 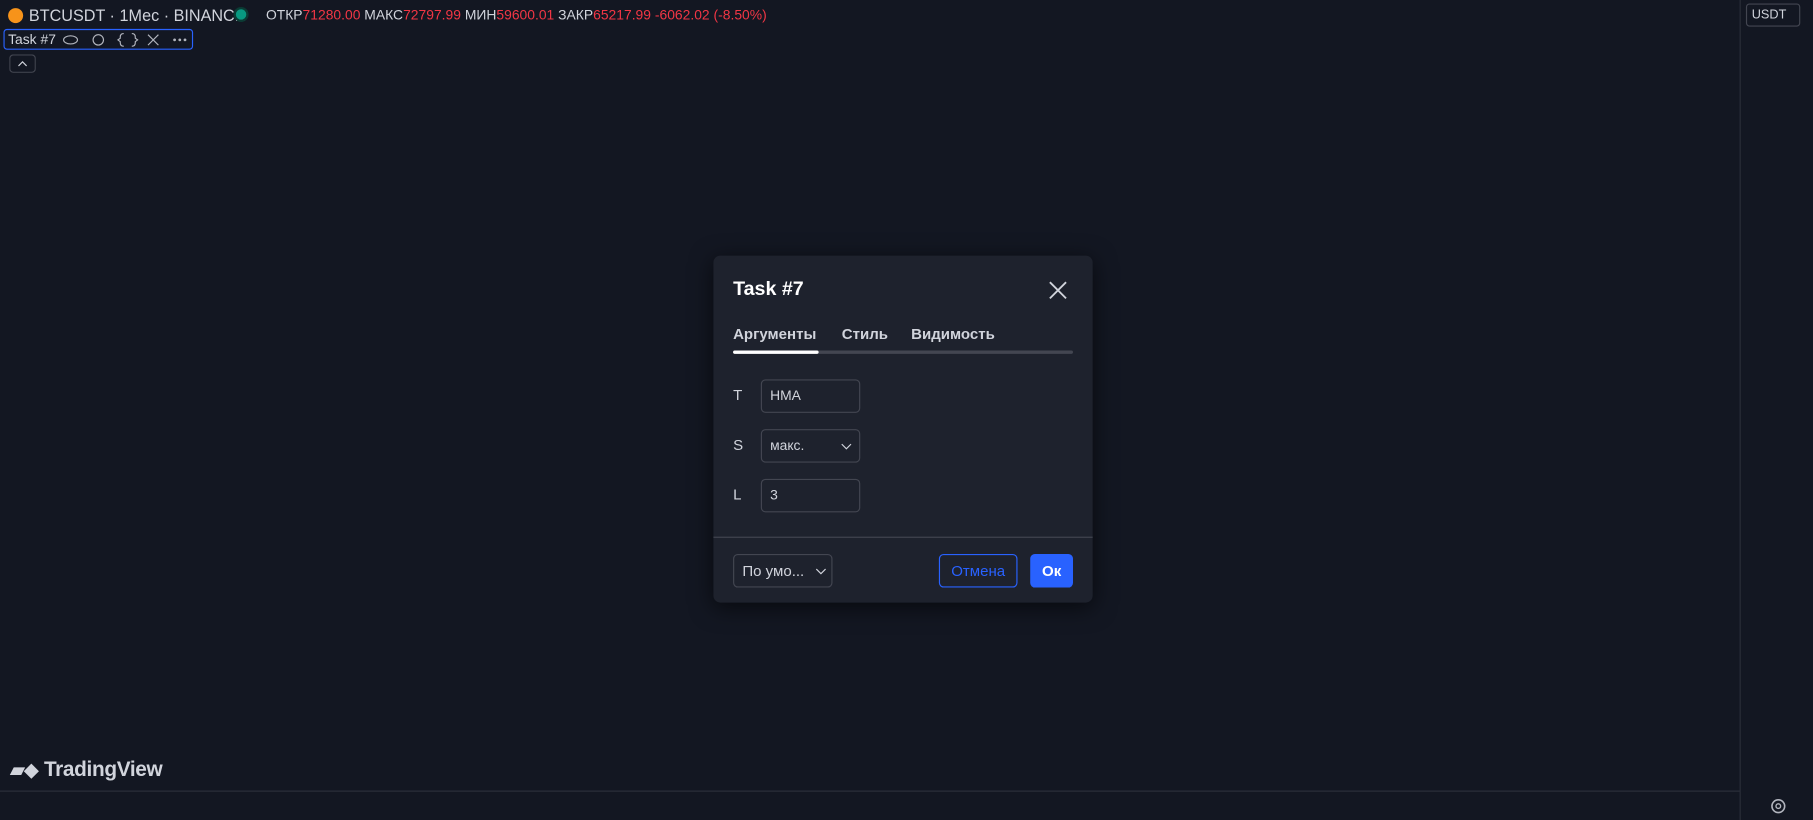 What do you see at coordinates (127, 39) in the screenshot?
I see `source-icon` at bounding box center [127, 39].